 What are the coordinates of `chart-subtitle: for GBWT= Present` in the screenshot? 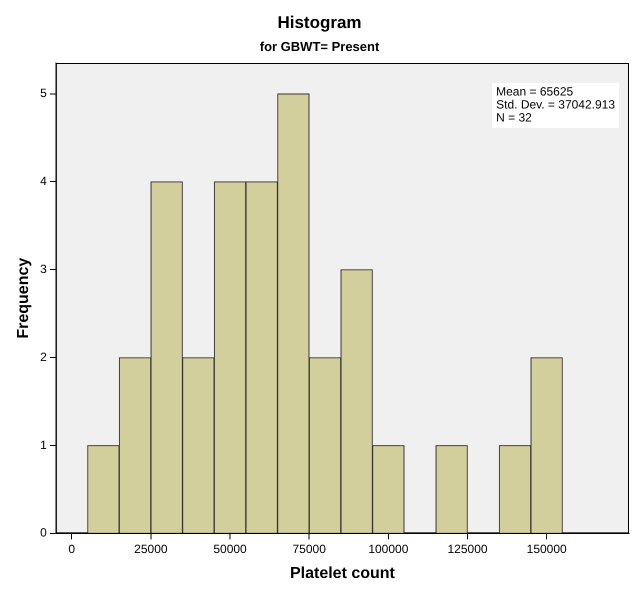 It's located at (320, 46).